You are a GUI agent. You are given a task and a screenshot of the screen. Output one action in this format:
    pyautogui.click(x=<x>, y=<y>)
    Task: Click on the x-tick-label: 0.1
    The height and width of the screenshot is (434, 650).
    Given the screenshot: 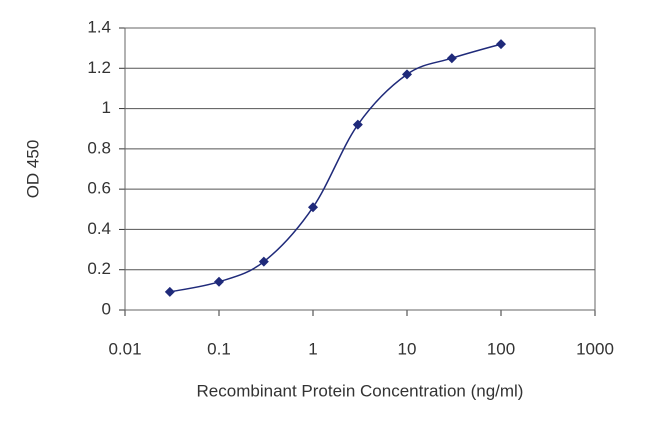 What is the action you would take?
    pyautogui.click(x=219, y=348)
    